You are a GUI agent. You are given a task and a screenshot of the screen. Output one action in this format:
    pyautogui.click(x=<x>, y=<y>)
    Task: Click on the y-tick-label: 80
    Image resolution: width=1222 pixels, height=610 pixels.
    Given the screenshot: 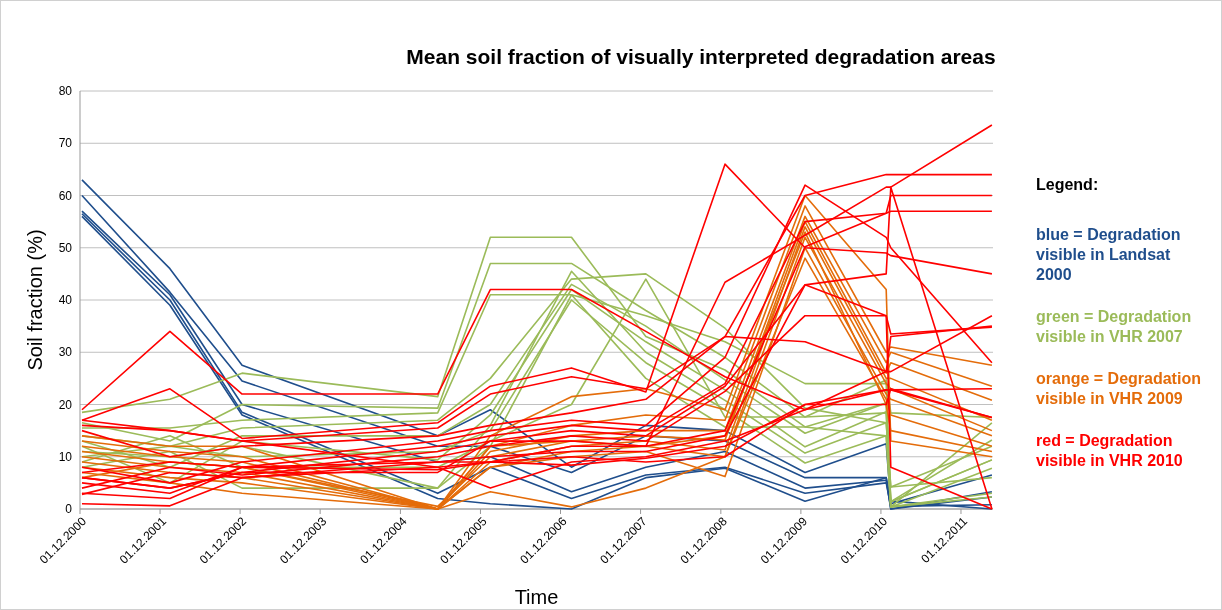 What is the action you would take?
    pyautogui.click(x=65, y=91)
    